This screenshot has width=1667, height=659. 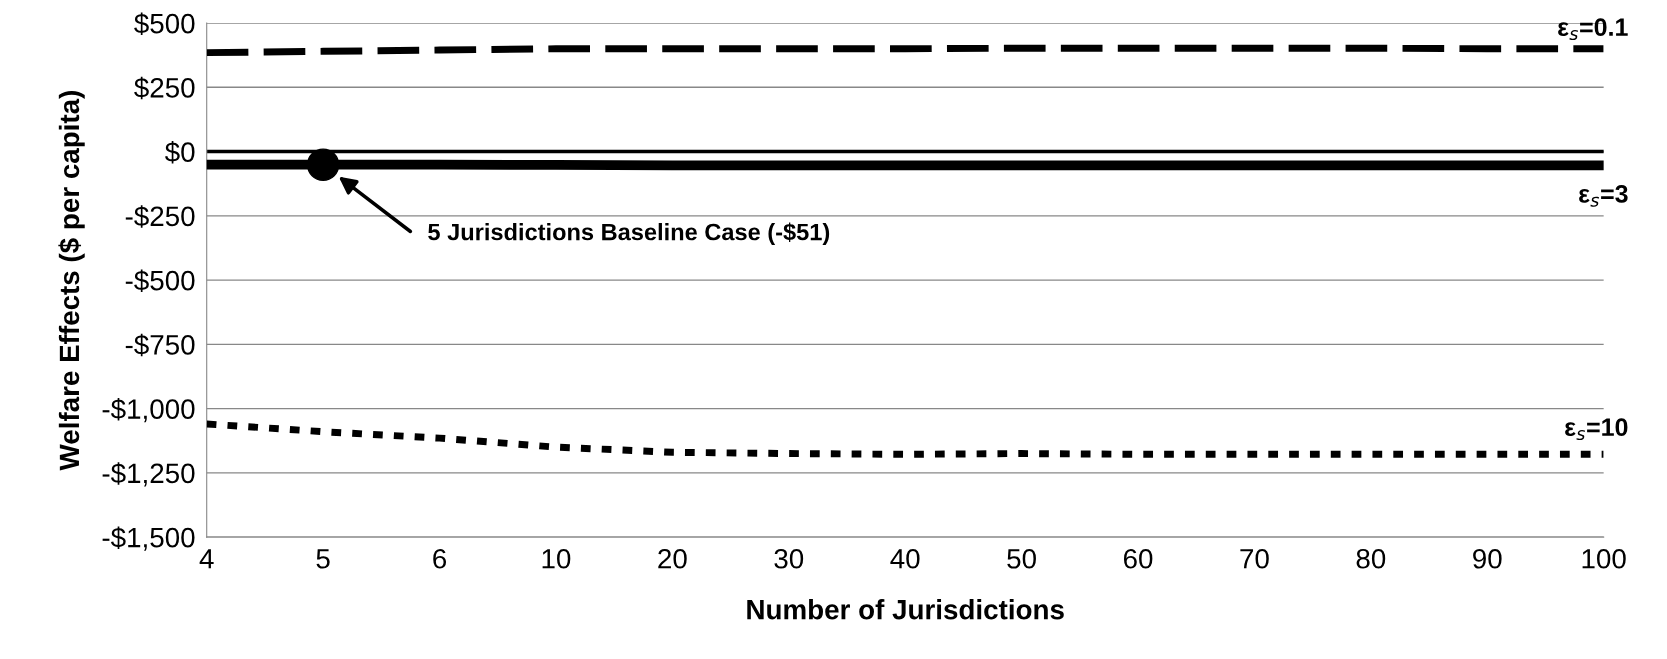 What do you see at coordinates (1593, 29) in the screenshot?
I see `series-label: ε$_{s}$=0.1` at bounding box center [1593, 29].